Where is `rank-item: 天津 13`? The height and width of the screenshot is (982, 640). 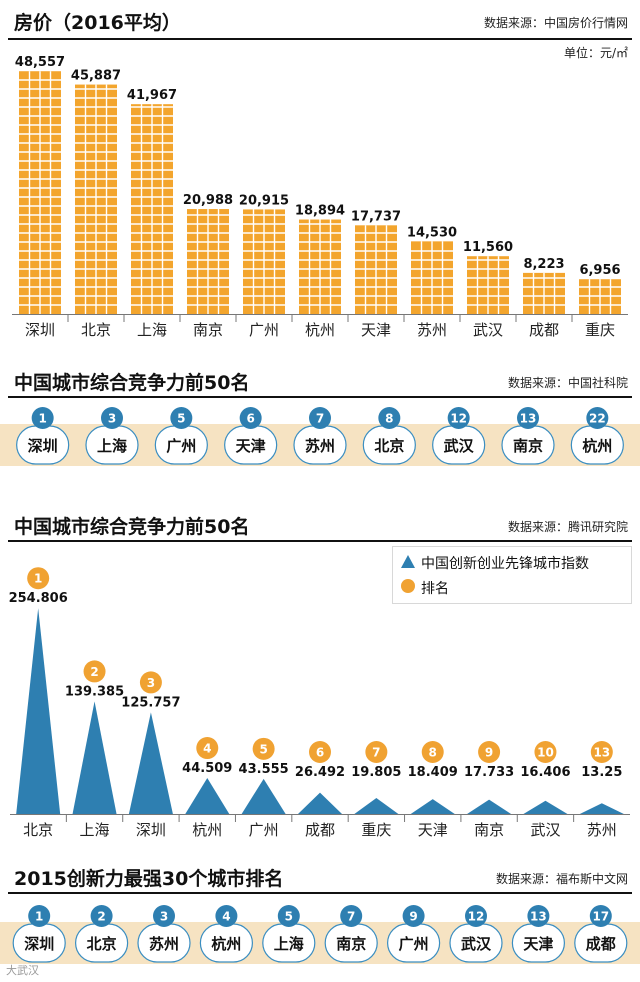
rank-item: 天津 13 is located at coordinates (538, 934).